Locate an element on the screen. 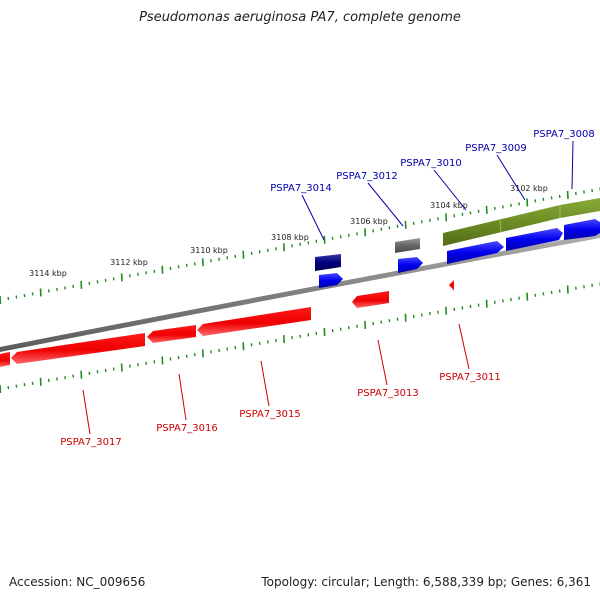 The image size is (600, 600). gene-label: PSPA7_3015 is located at coordinates (269, 414).